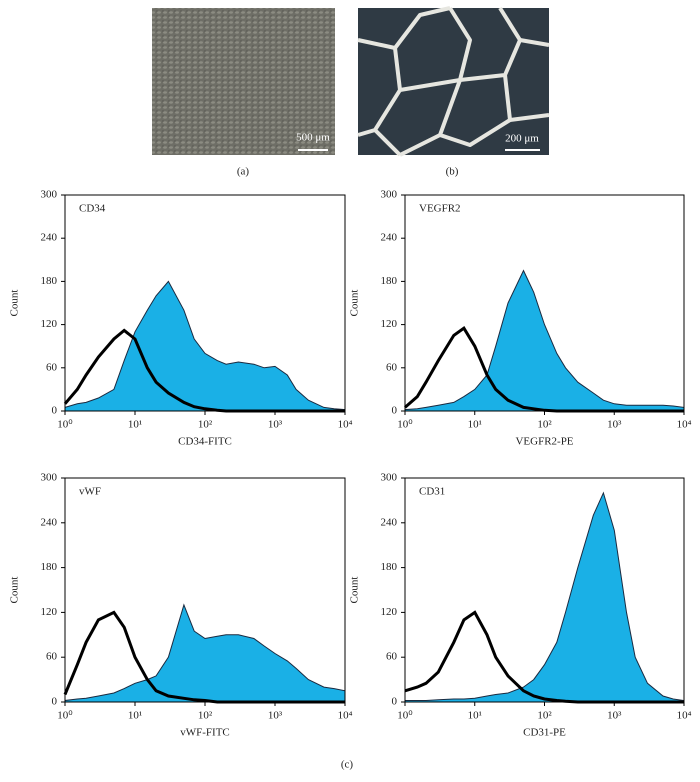  What do you see at coordinates (544, 442) in the screenshot?
I see `x-axis-label: VEGFR2-PE` at bounding box center [544, 442].